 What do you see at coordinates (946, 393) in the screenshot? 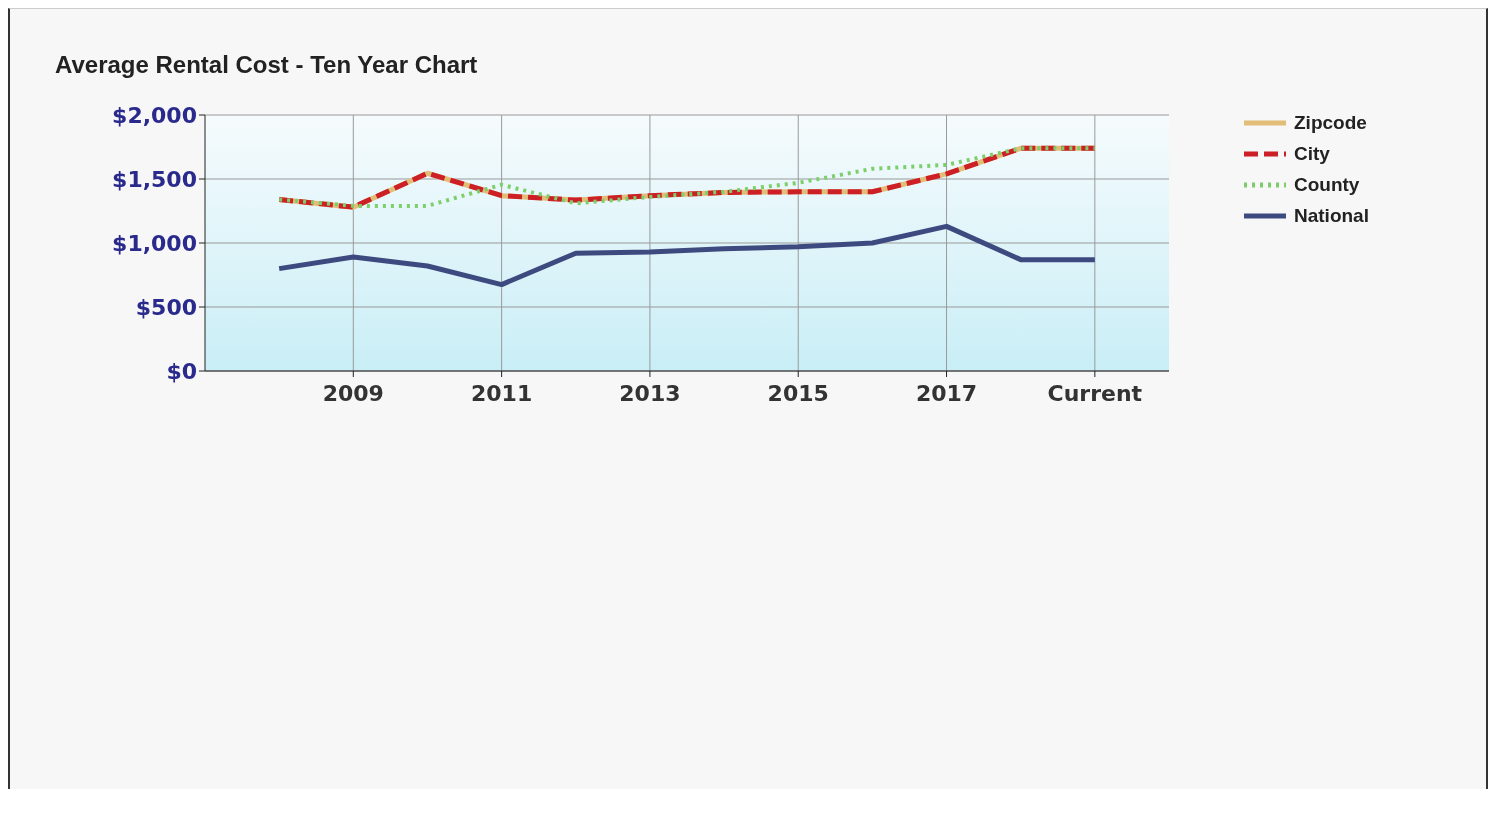
I see `x-tick-label: 2017` at bounding box center [946, 393].